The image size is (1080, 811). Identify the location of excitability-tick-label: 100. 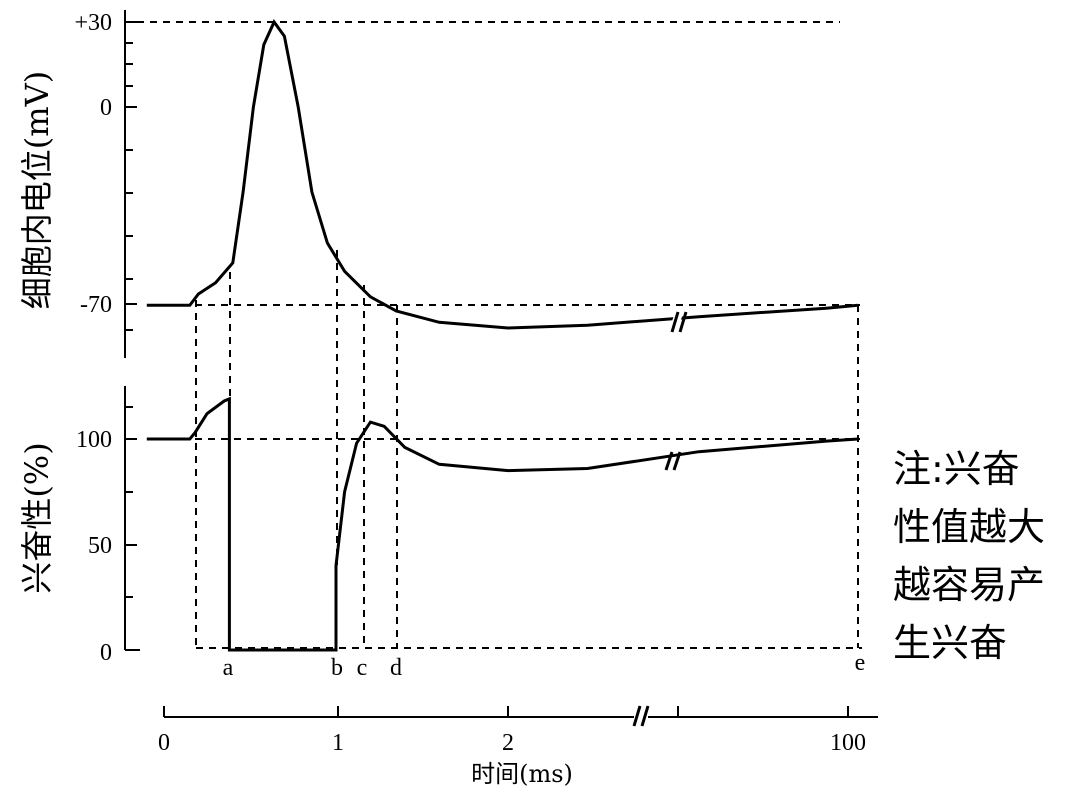
(94, 440).